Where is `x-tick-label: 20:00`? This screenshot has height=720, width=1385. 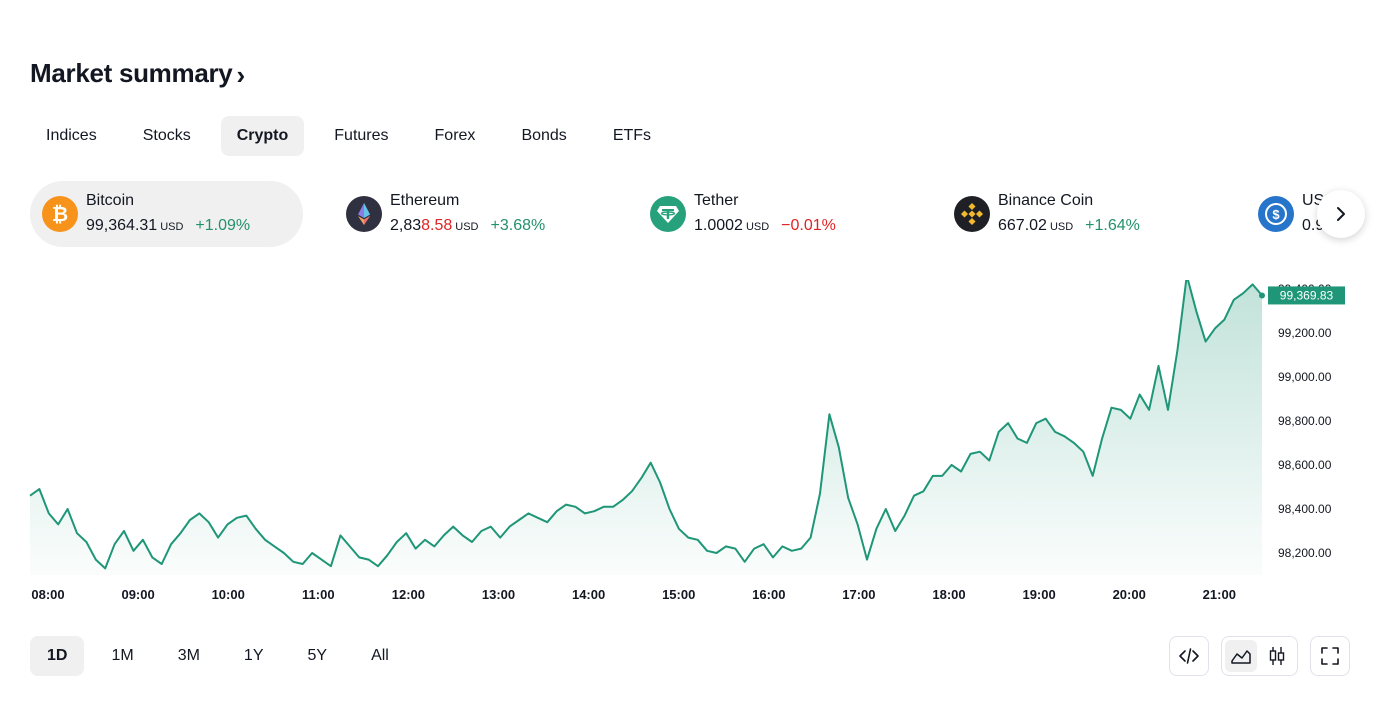 x-tick-label: 20:00 is located at coordinates (1129, 594).